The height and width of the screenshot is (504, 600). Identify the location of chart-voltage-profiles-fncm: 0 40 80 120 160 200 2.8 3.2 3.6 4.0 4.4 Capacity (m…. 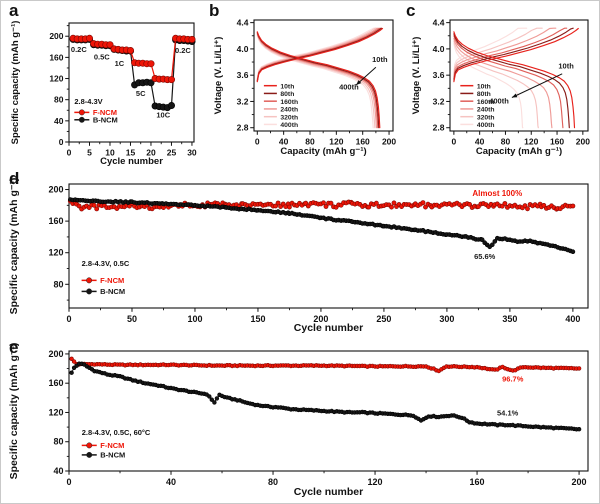
(304, 87).